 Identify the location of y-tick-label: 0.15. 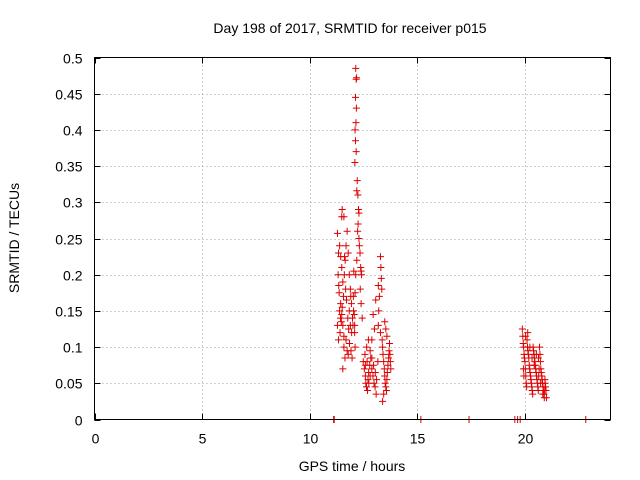
(68, 312).